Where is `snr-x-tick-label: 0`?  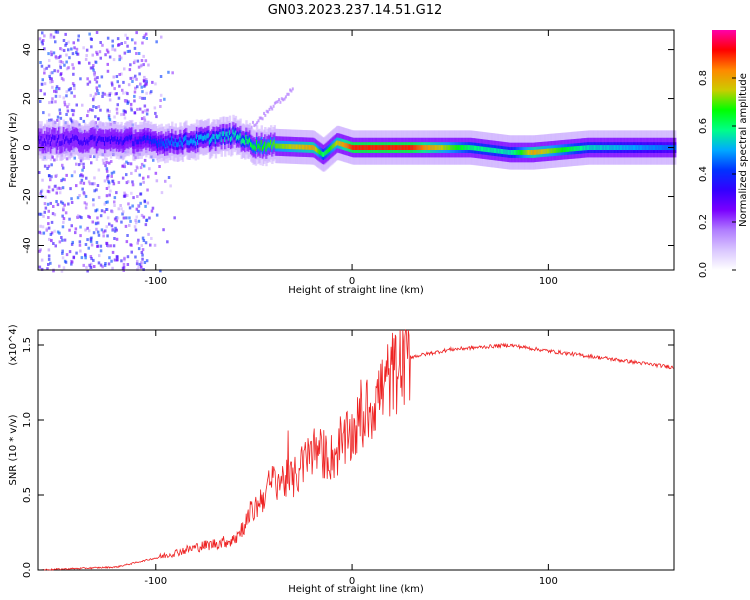 snr-x-tick-label: 0 is located at coordinates (352, 581).